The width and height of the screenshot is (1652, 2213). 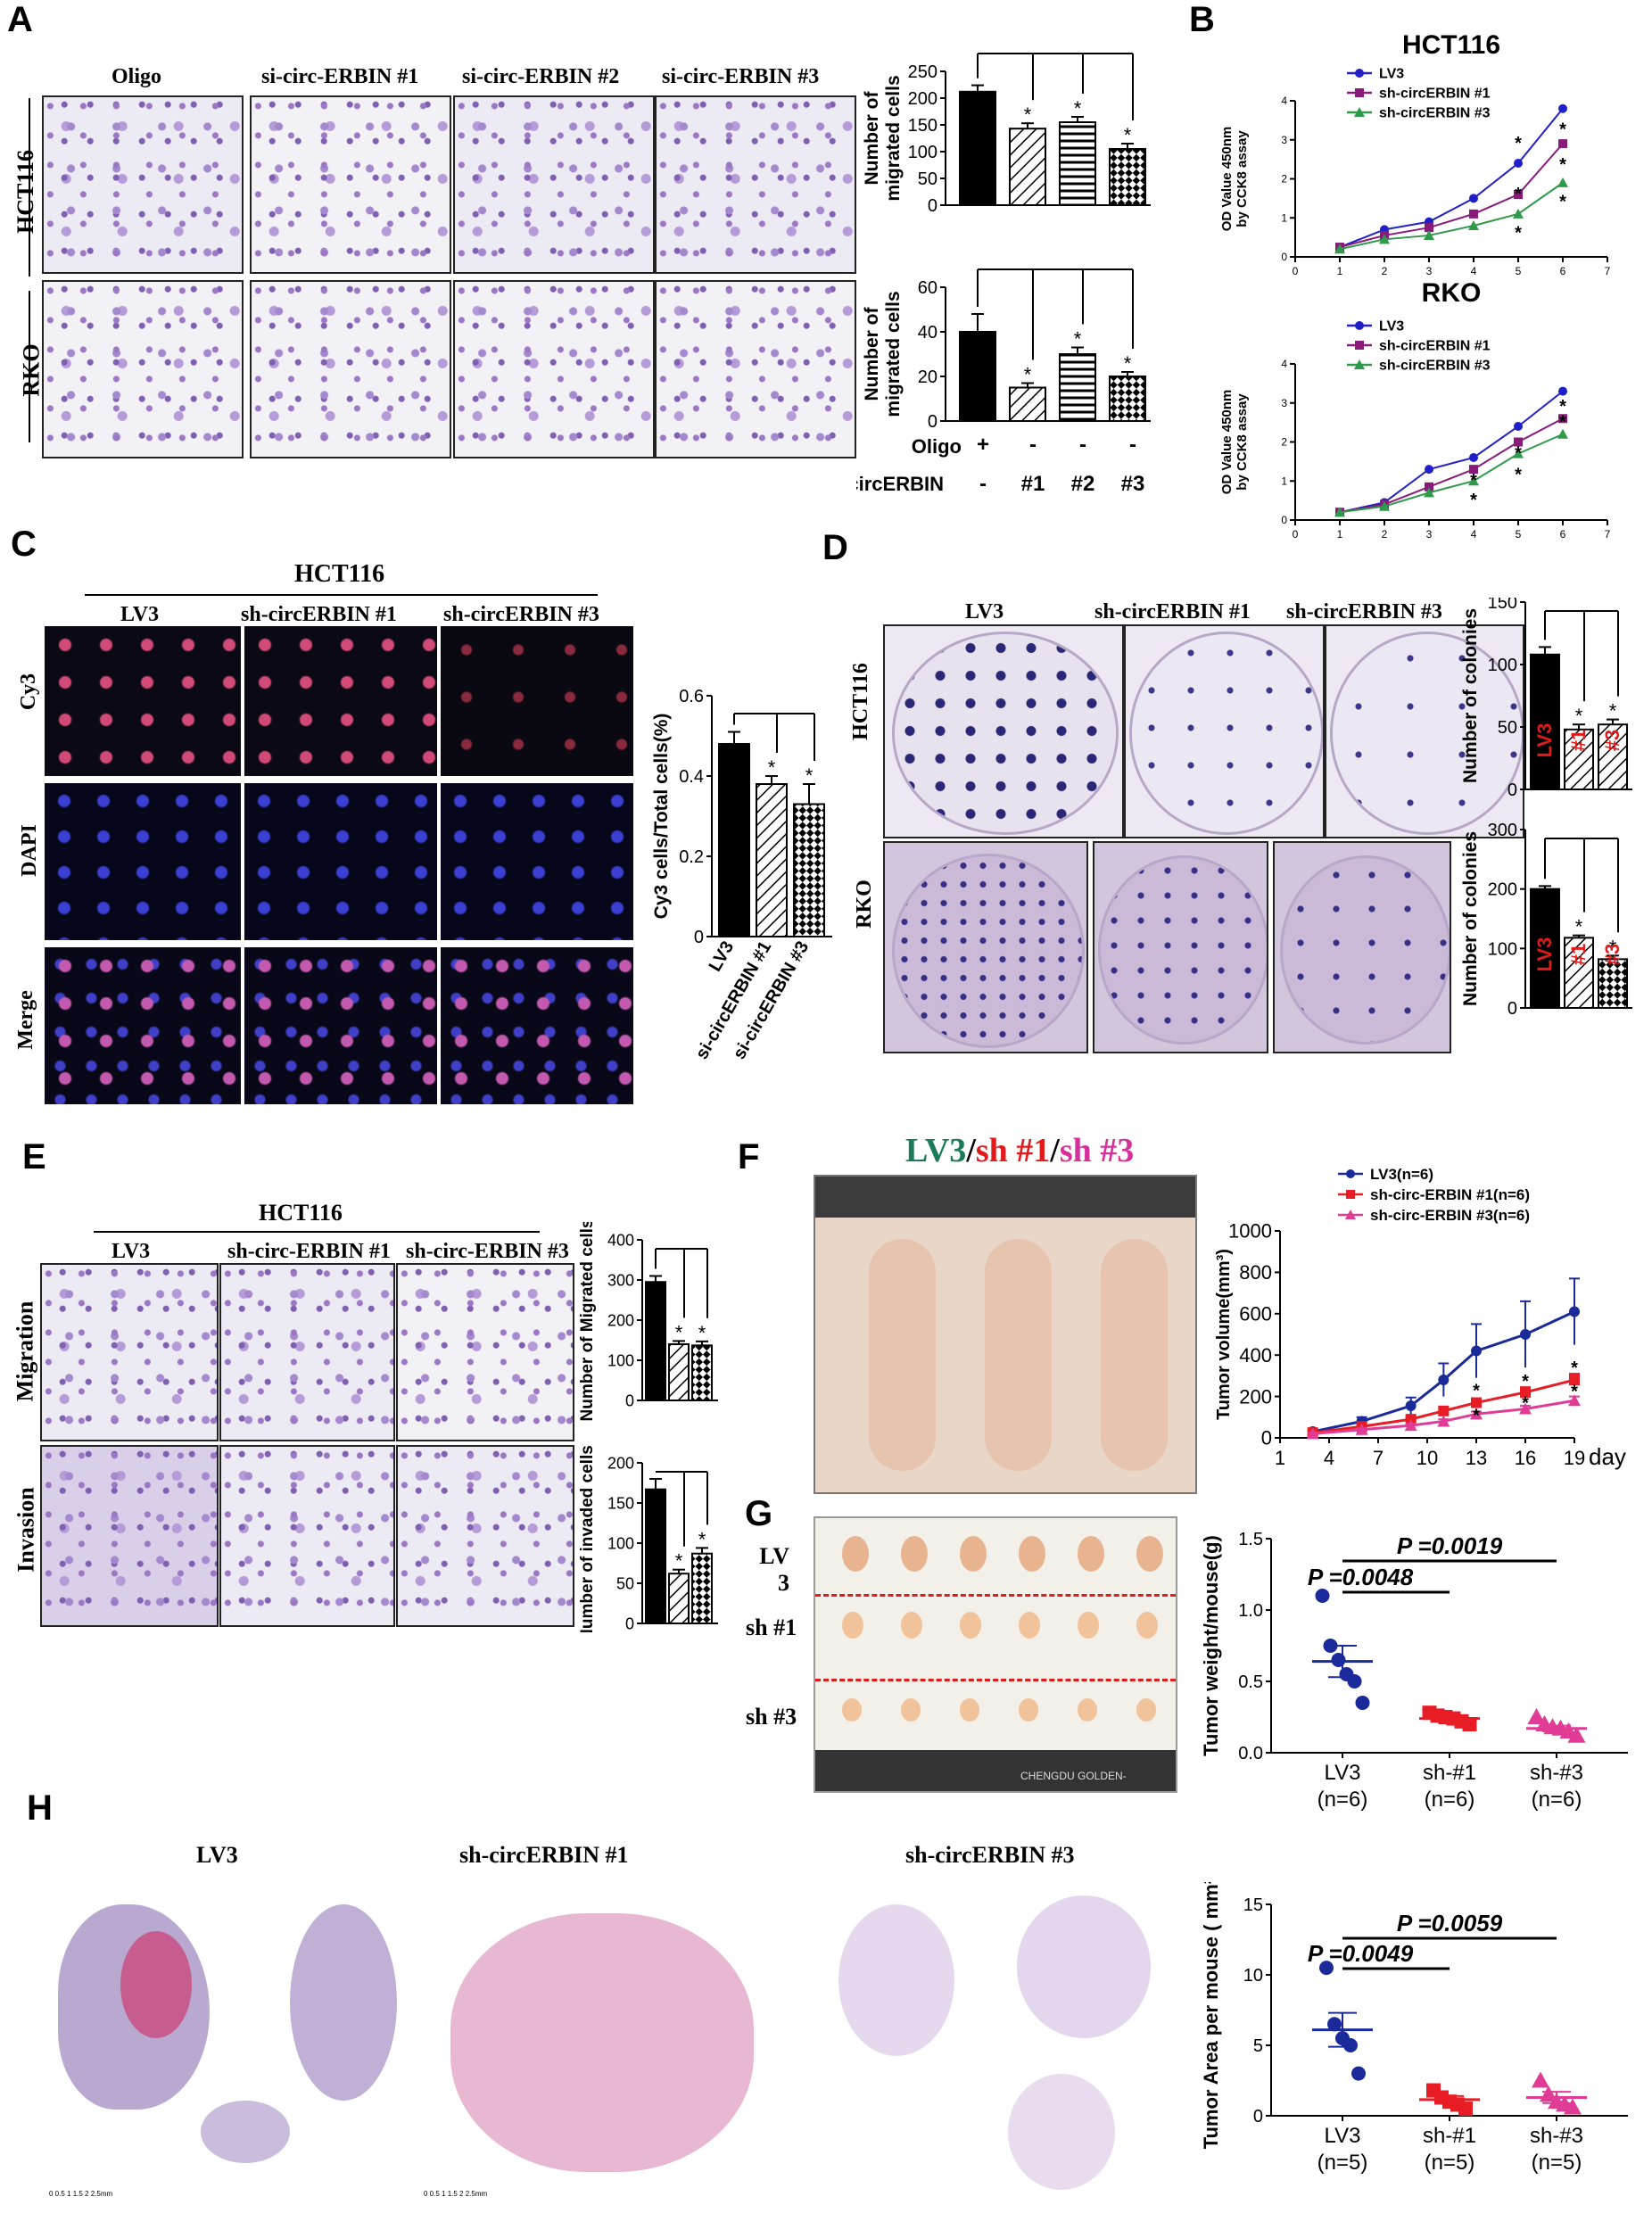 I want to click on a-image-rko-si3, so click(x=755, y=369).